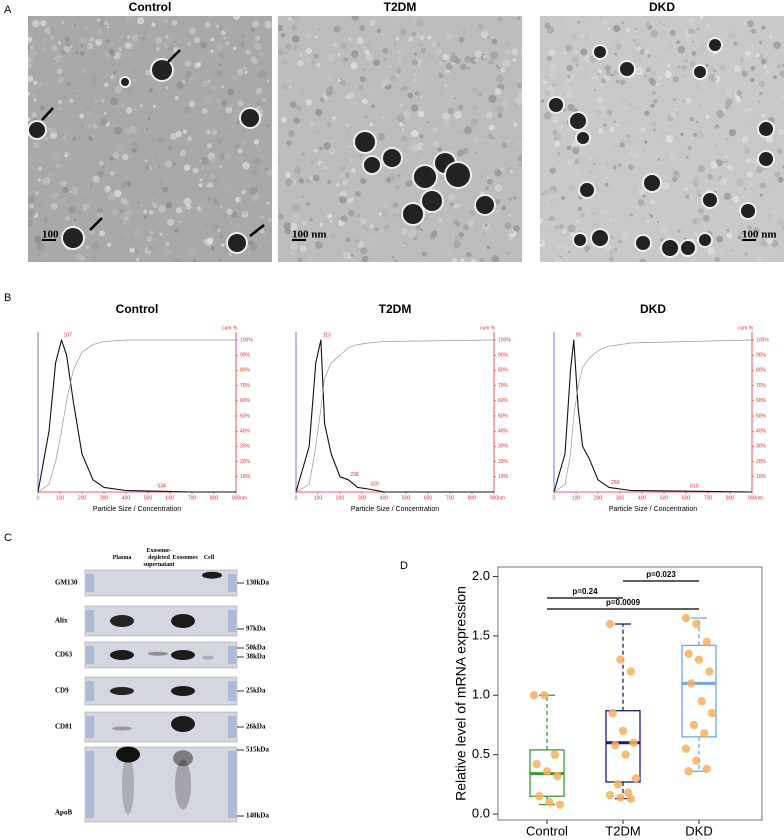  What do you see at coordinates (257, 583) in the screenshot?
I see `marker-label: 130kDa` at bounding box center [257, 583].